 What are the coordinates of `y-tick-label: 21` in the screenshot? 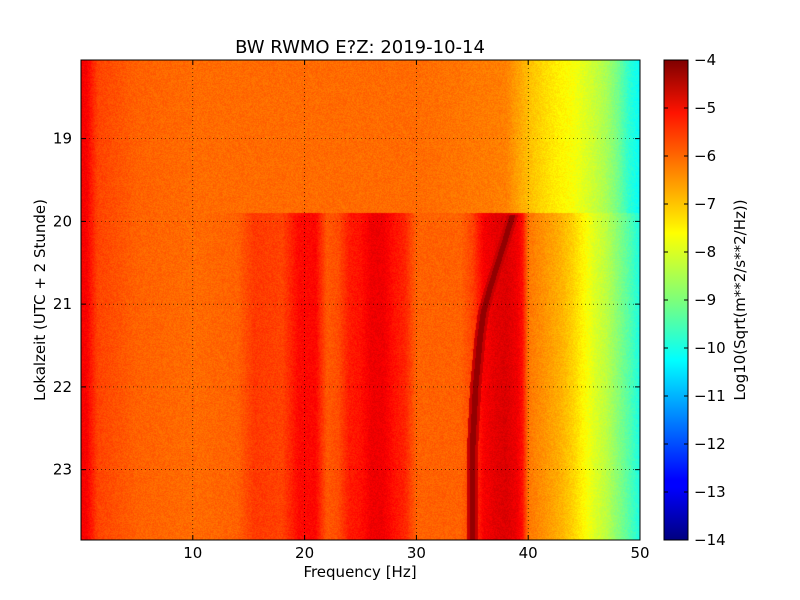 It's located at (62, 304).